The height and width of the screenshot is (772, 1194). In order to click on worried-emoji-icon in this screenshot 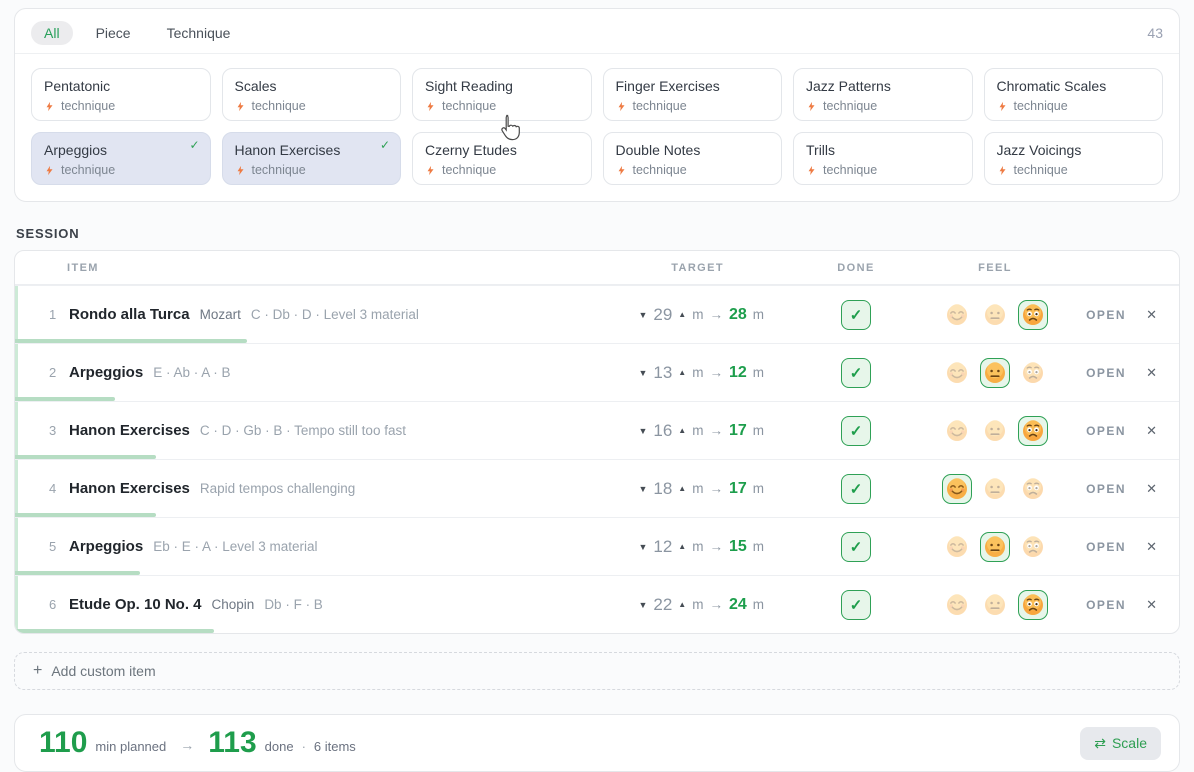, I will do `click(1033, 373)`.